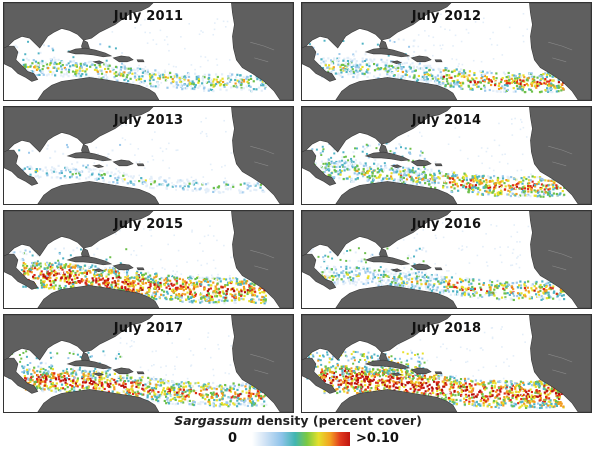  What do you see at coordinates (319, 167) in the screenshot?
I see `land-central-america` at bounding box center [319, 167].